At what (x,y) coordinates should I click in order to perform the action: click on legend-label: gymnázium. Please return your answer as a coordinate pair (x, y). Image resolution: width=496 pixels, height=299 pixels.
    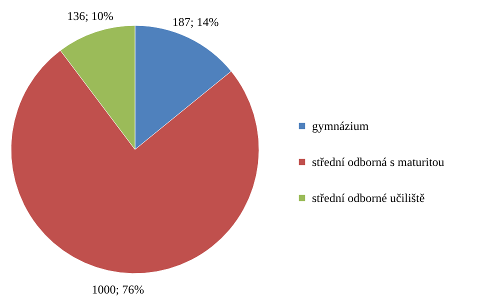
    Looking at the image, I should click on (341, 126).